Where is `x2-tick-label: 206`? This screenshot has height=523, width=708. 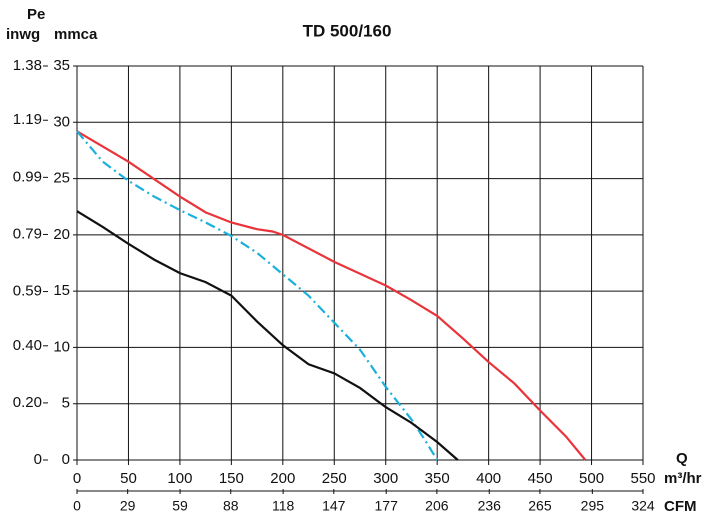
x2-tick-label: 206 is located at coordinates (437, 506).